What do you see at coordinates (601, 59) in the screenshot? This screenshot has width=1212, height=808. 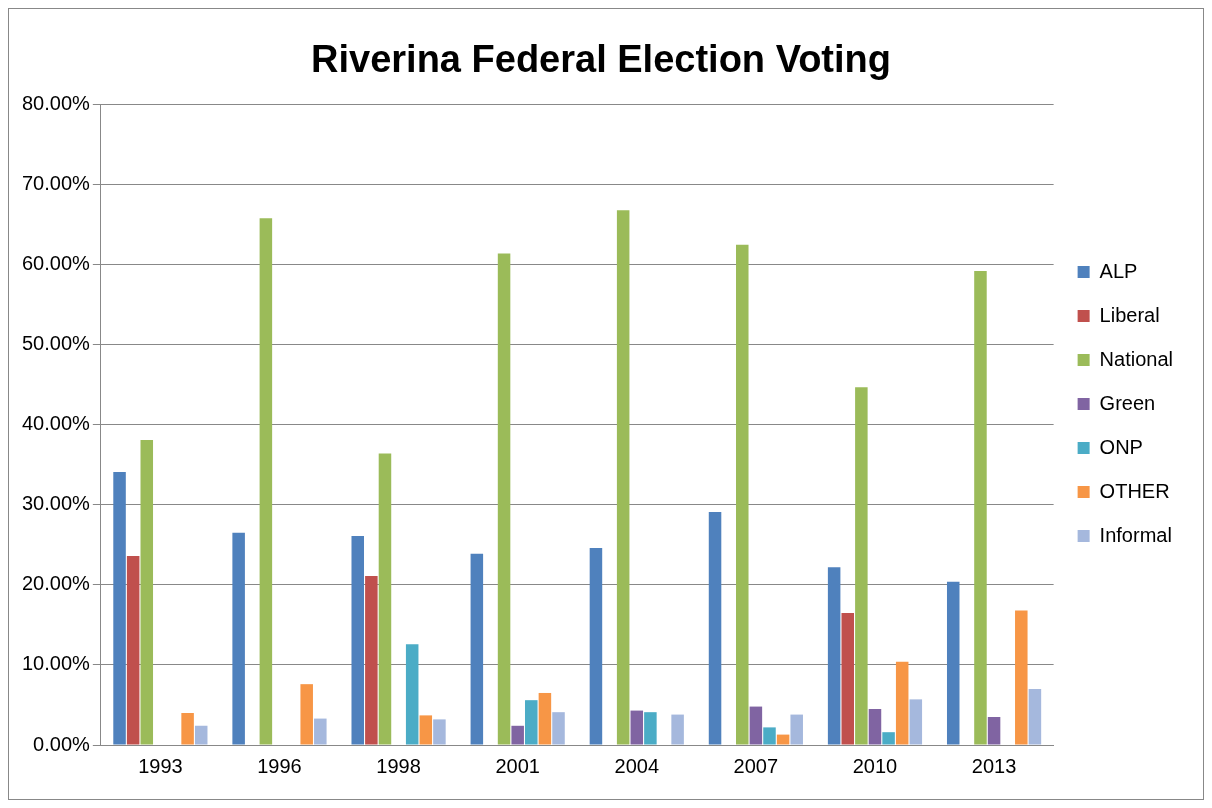 I see `chart-title: Riverina Federal Election Voting` at bounding box center [601, 59].